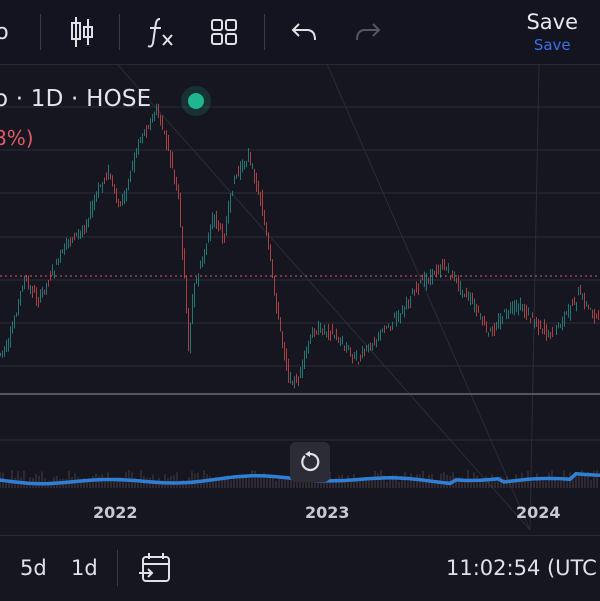 This screenshot has width=600, height=601. I want to click on chart-type-button, so click(82, 32).